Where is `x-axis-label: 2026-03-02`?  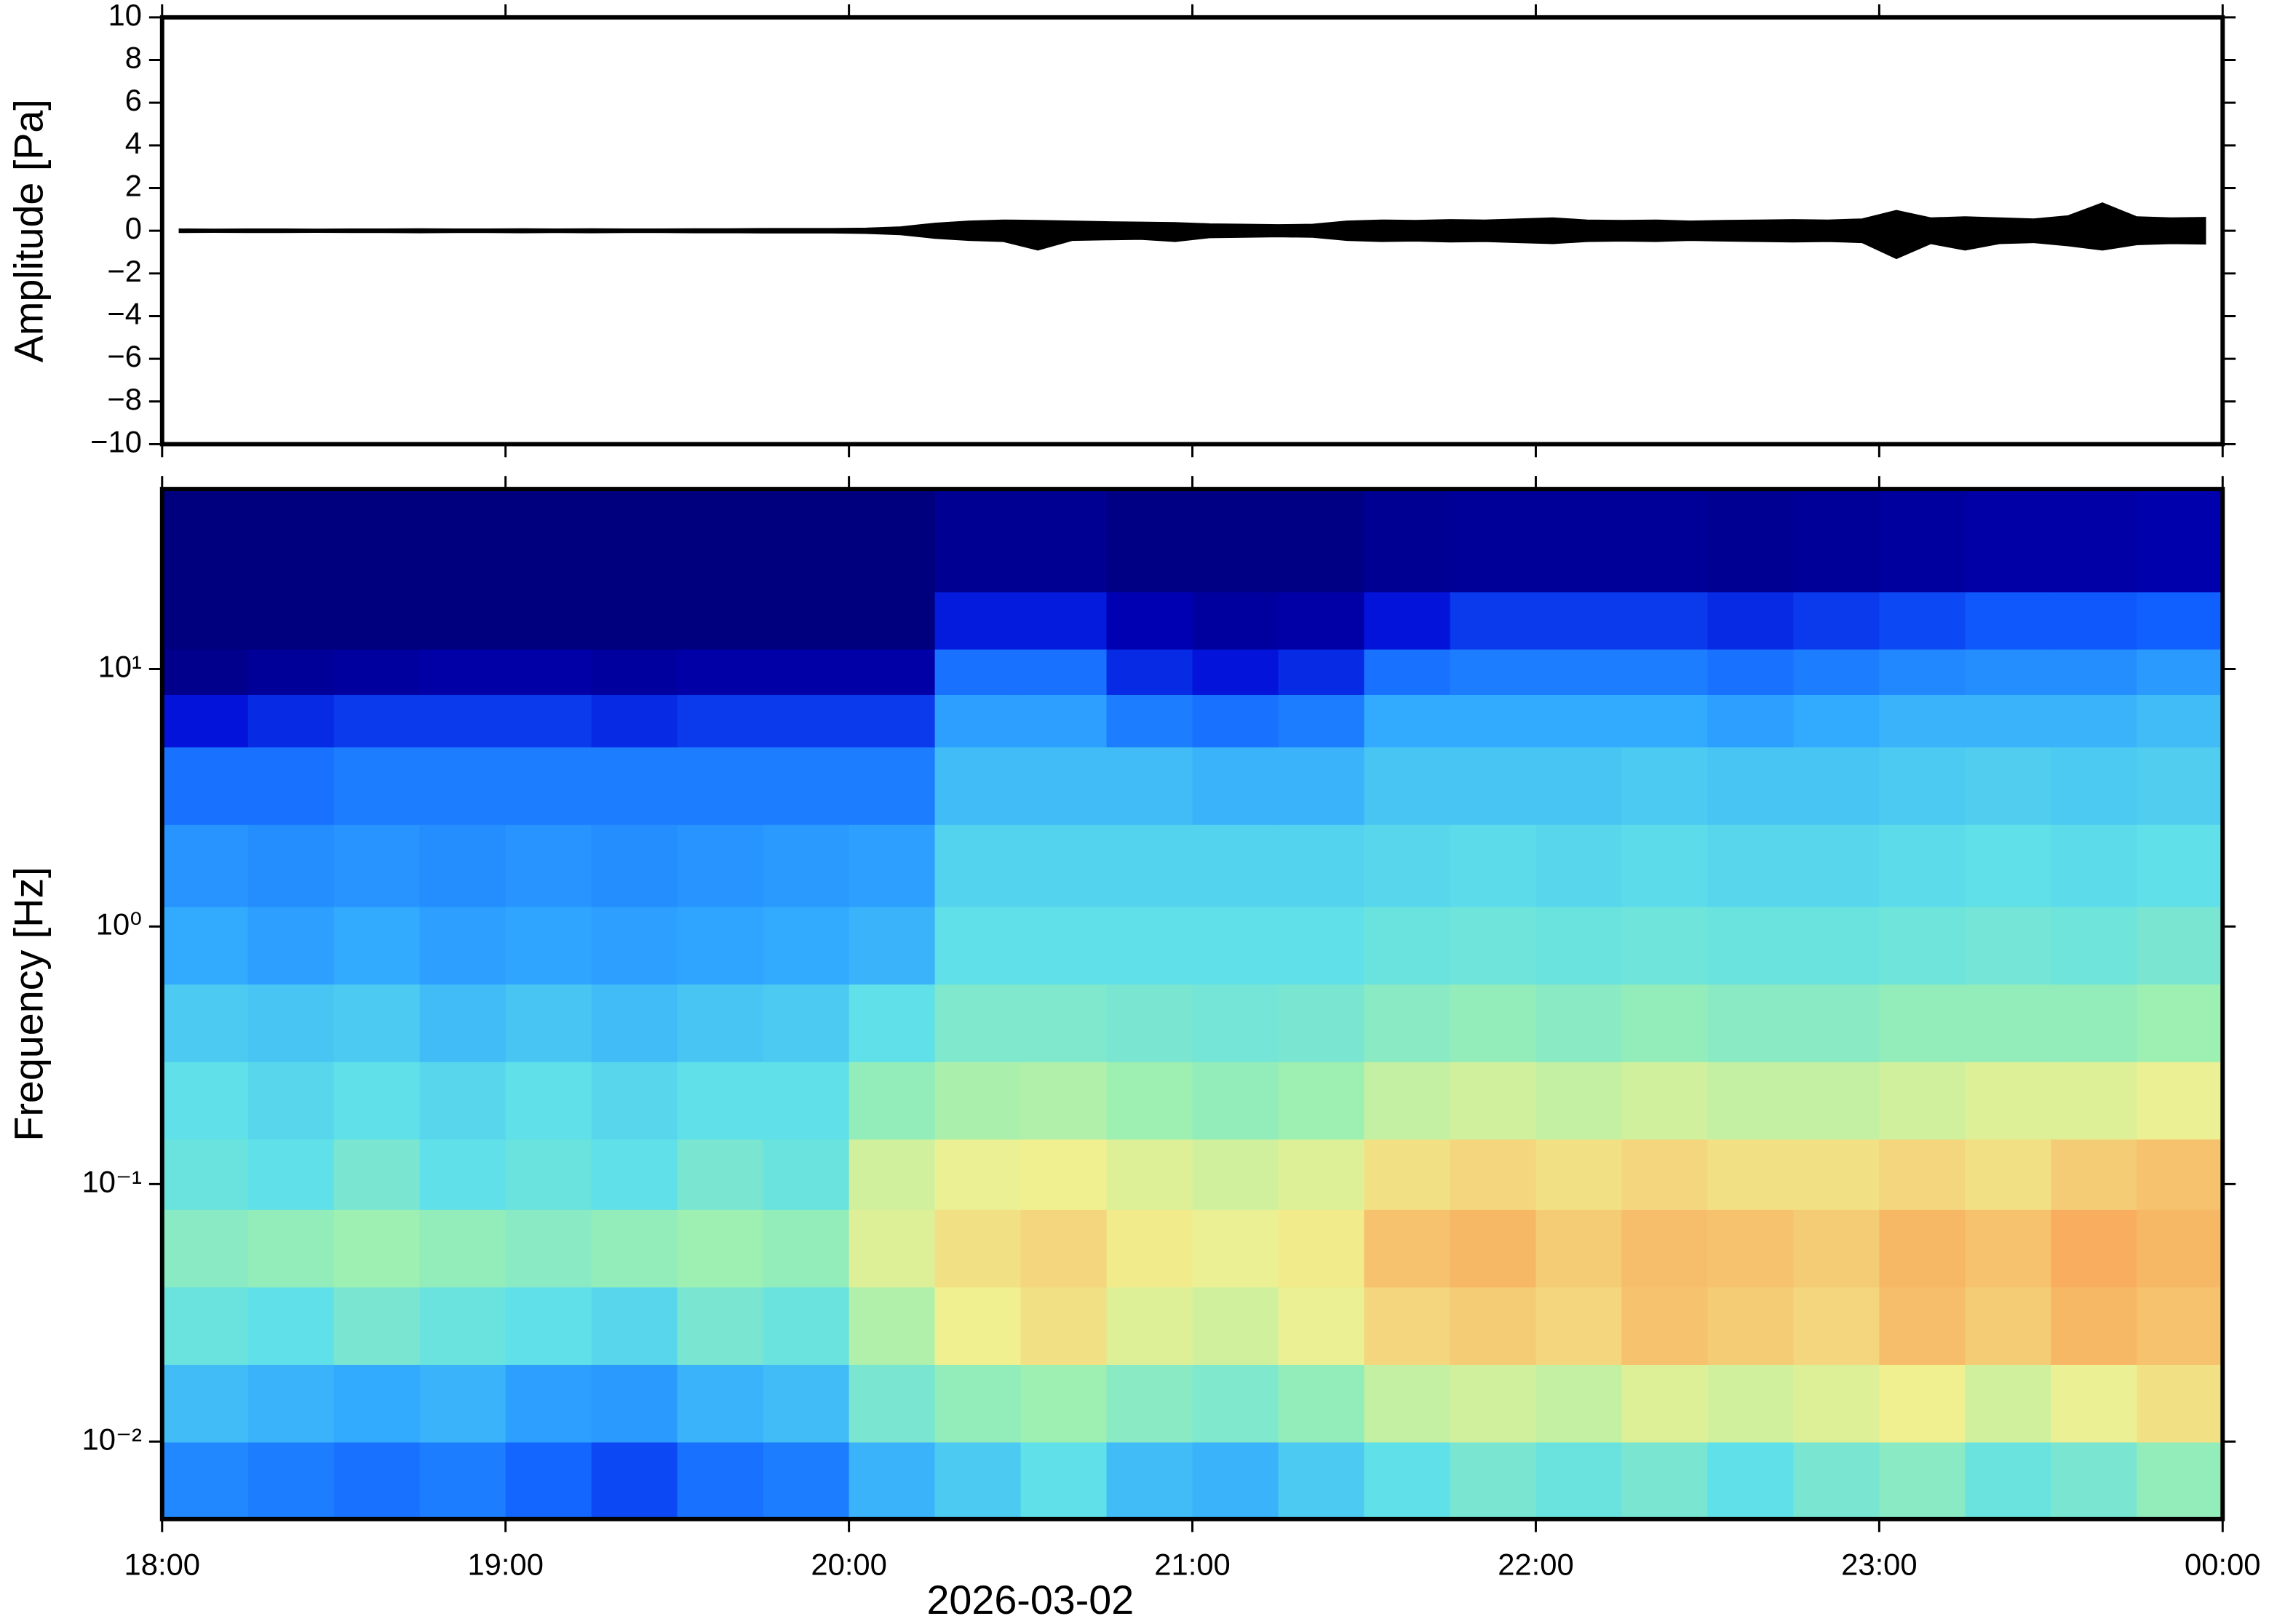 x-axis-label: 2026-03-02 is located at coordinates (1030, 1600).